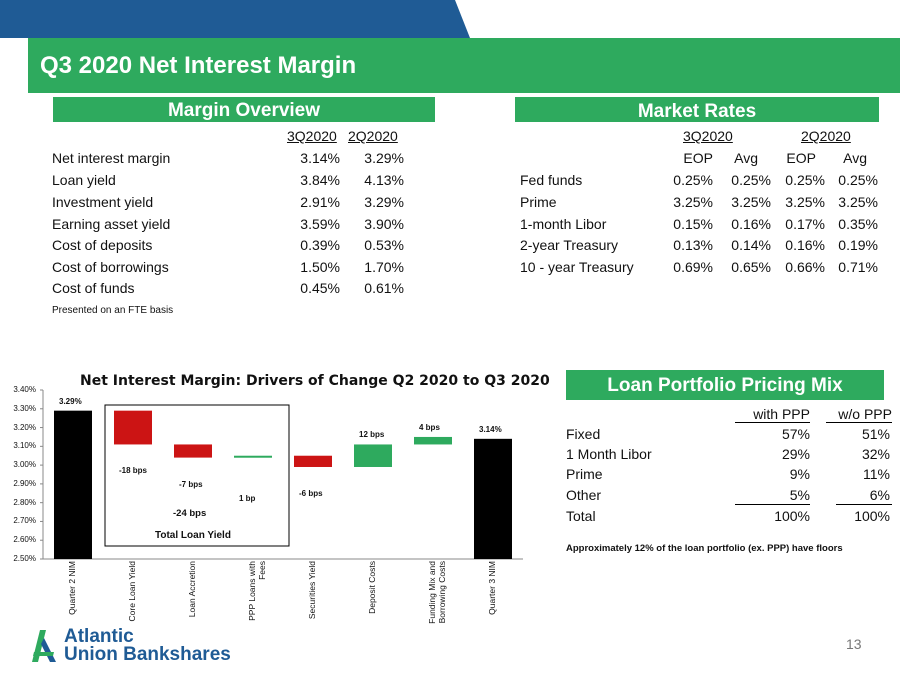  I want to click on rates-period-3q2020: 3Q2020, so click(708, 136).